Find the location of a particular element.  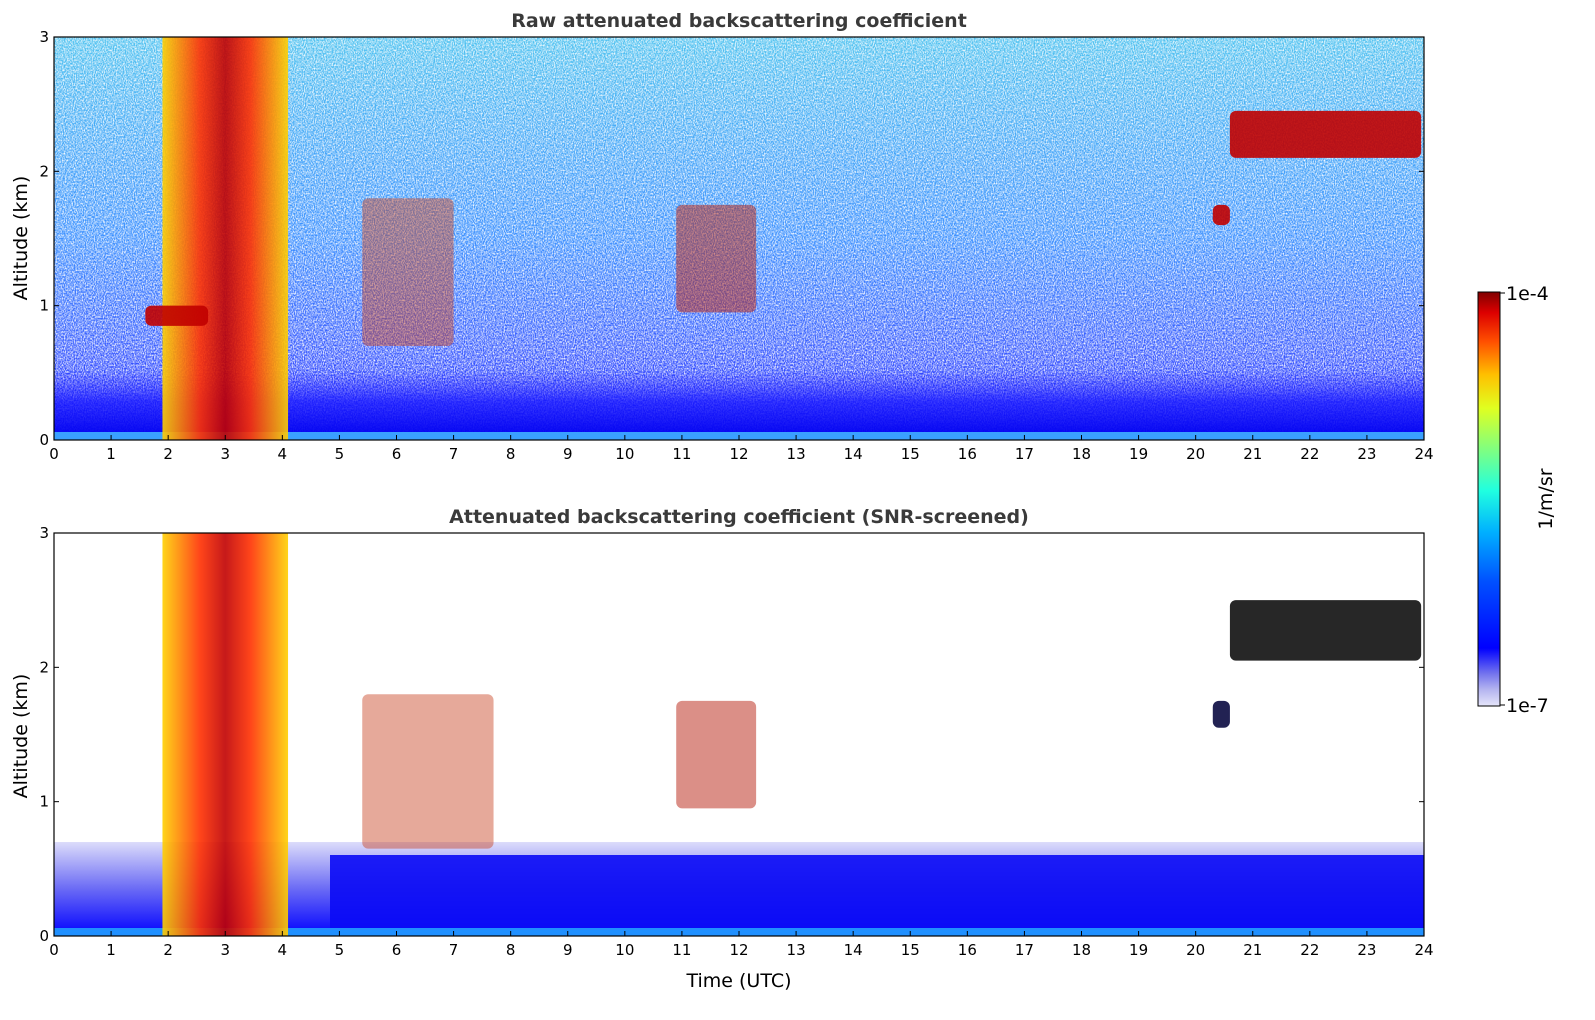

panel-screened-x-label: Time (UTC) is located at coordinates (738, 981).